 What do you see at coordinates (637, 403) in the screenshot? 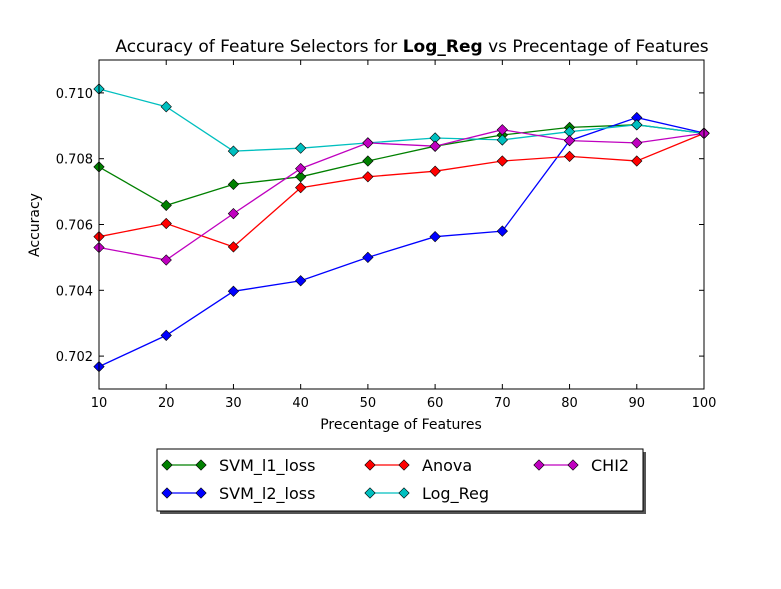
I see `x-tick-label: 90` at bounding box center [637, 403].